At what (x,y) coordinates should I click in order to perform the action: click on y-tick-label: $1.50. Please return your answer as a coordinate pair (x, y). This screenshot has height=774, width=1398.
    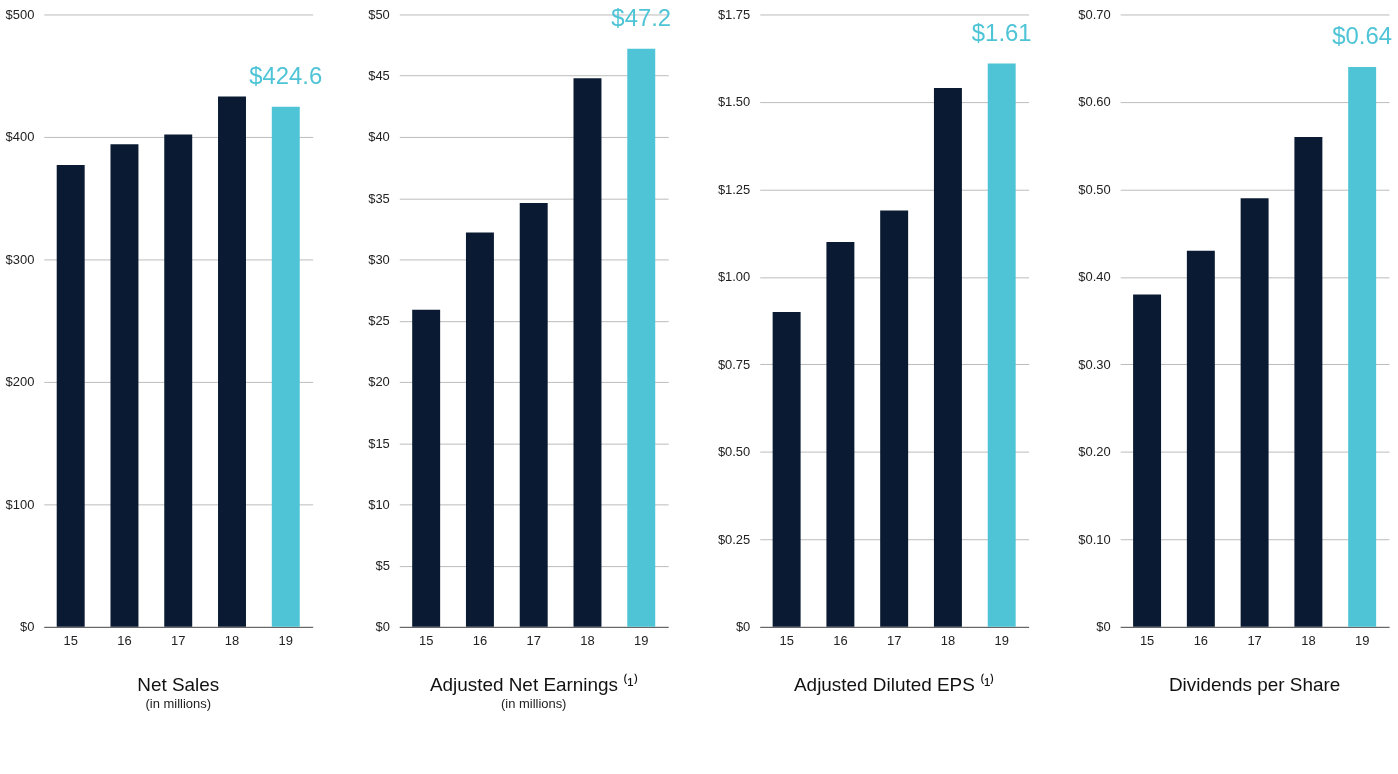
    Looking at the image, I should click on (734, 102).